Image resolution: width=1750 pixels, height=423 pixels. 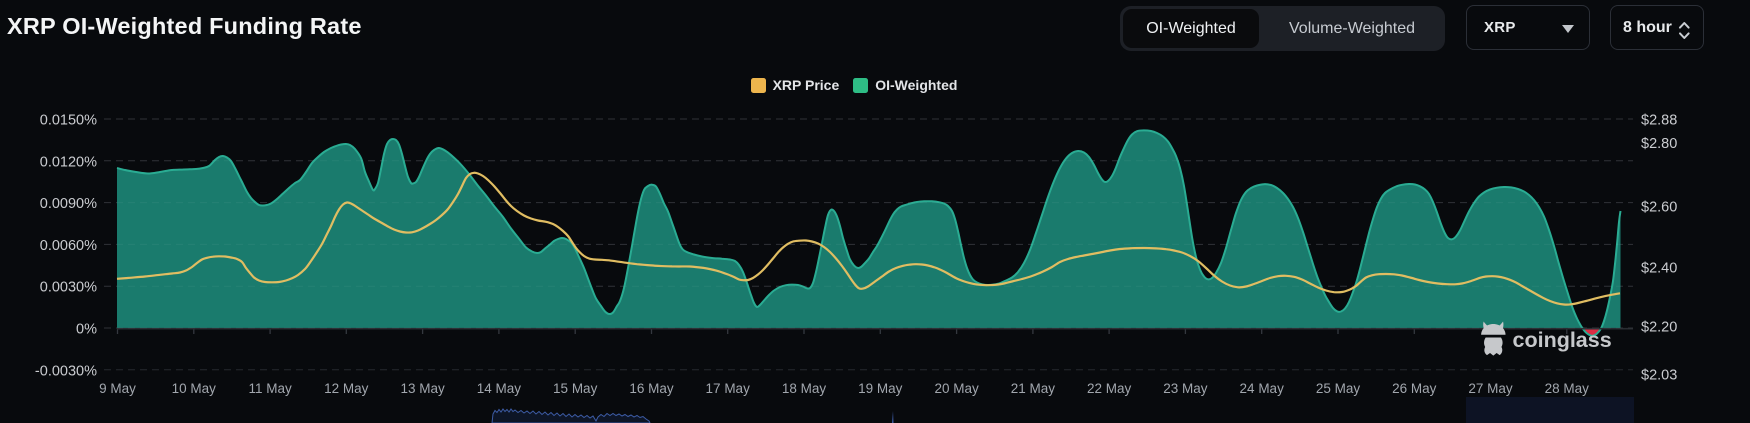 What do you see at coordinates (1567, 388) in the screenshot?
I see `svg-text: 28 May` at bounding box center [1567, 388].